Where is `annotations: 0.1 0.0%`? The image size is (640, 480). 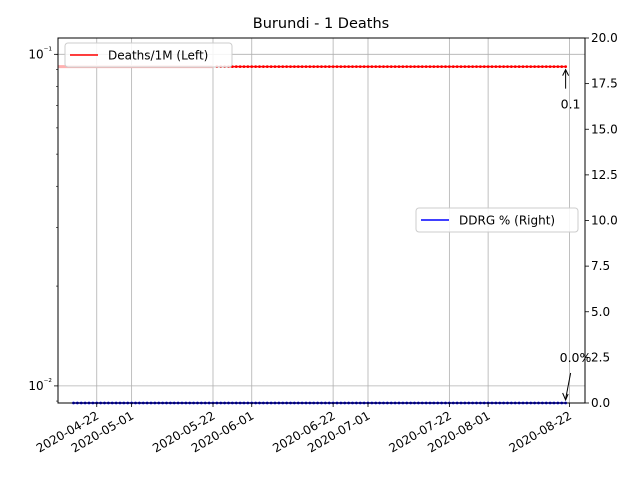
annotations: 0.1 0.0% is located at coordinates (576, 235).